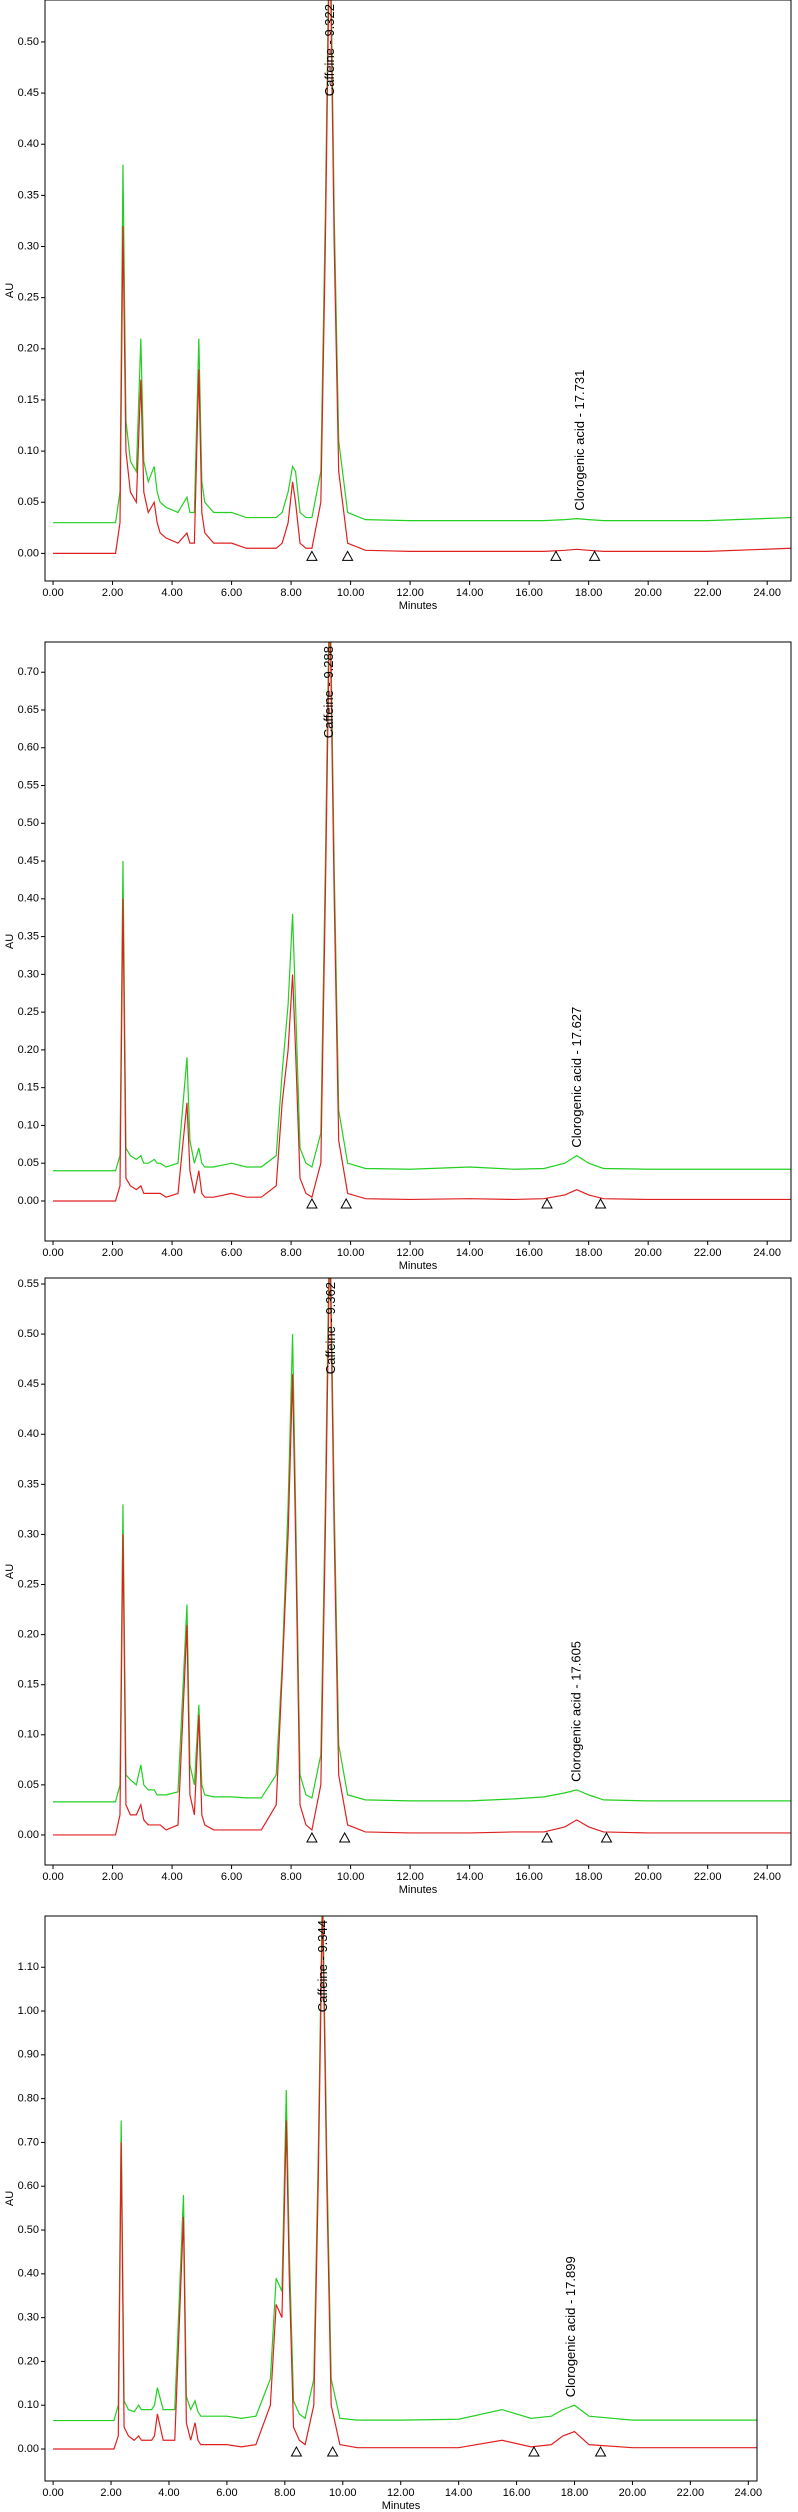 This screenshot has width=798, height=2512. Describe the element at coordinates (575, 1711) in the screenshot. I see `peak-label: Clorogenic acid - 17.605` at that location.